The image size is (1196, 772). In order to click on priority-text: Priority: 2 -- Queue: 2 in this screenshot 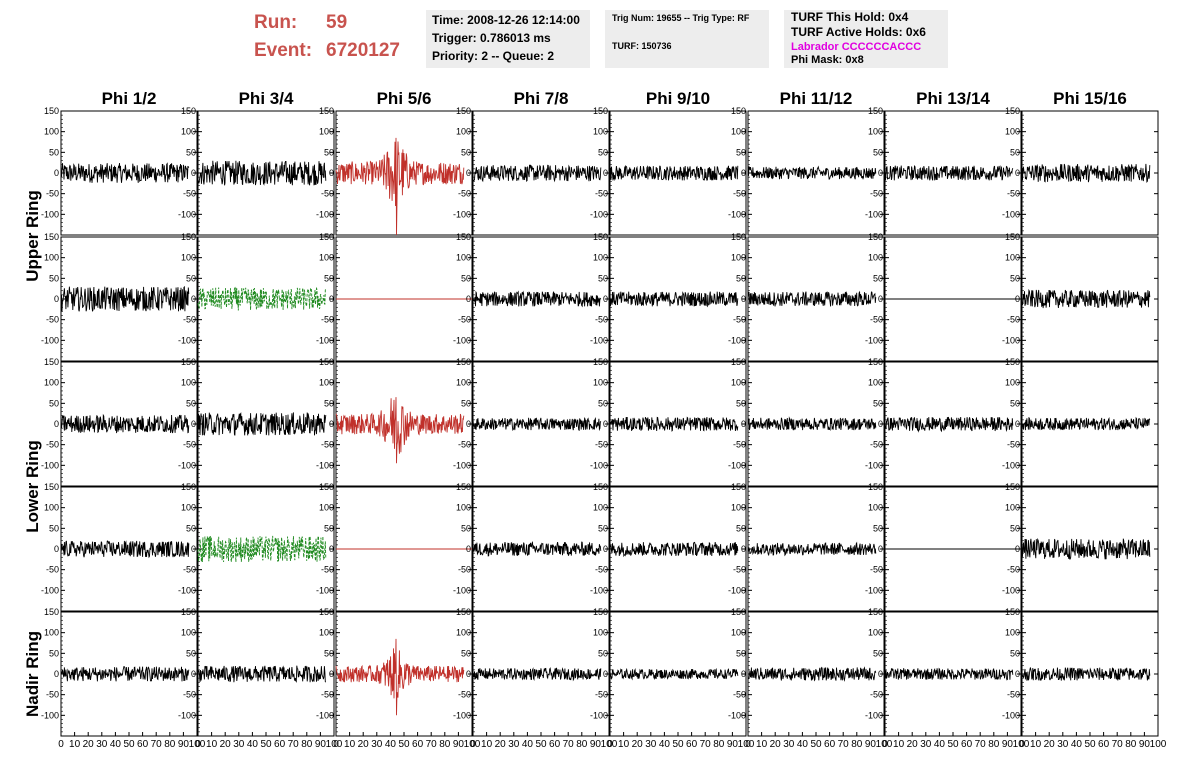, I will do `click(493, 56)`.